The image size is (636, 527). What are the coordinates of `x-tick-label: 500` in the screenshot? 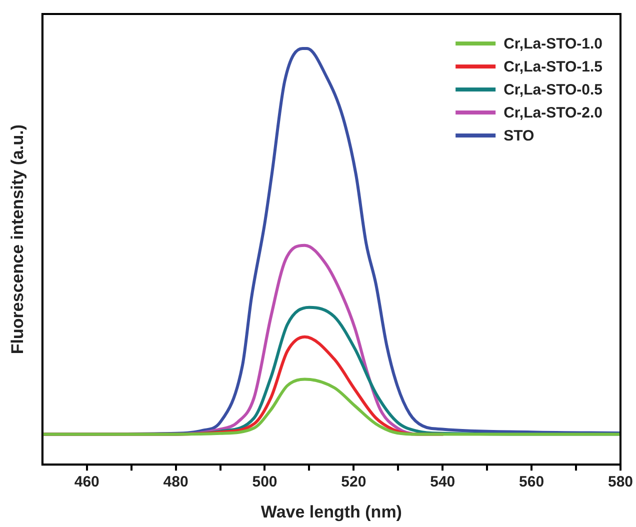 It's located at (265, 482).